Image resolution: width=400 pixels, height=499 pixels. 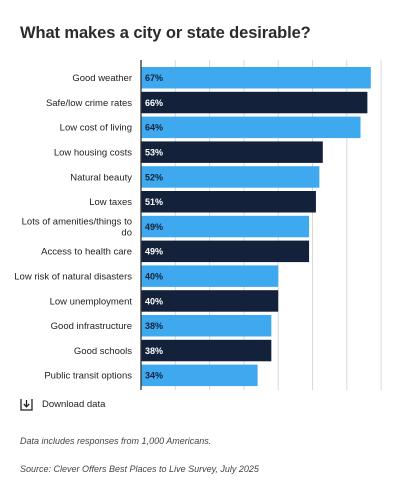 I want to click on bar-value-label: 53%, so click(x=154, y=152).